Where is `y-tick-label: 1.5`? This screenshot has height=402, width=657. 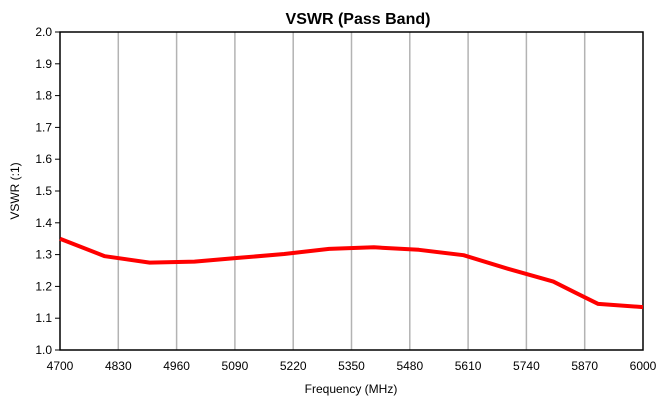
y-tick-label: 1.5 is located at coordinates (43, 191).